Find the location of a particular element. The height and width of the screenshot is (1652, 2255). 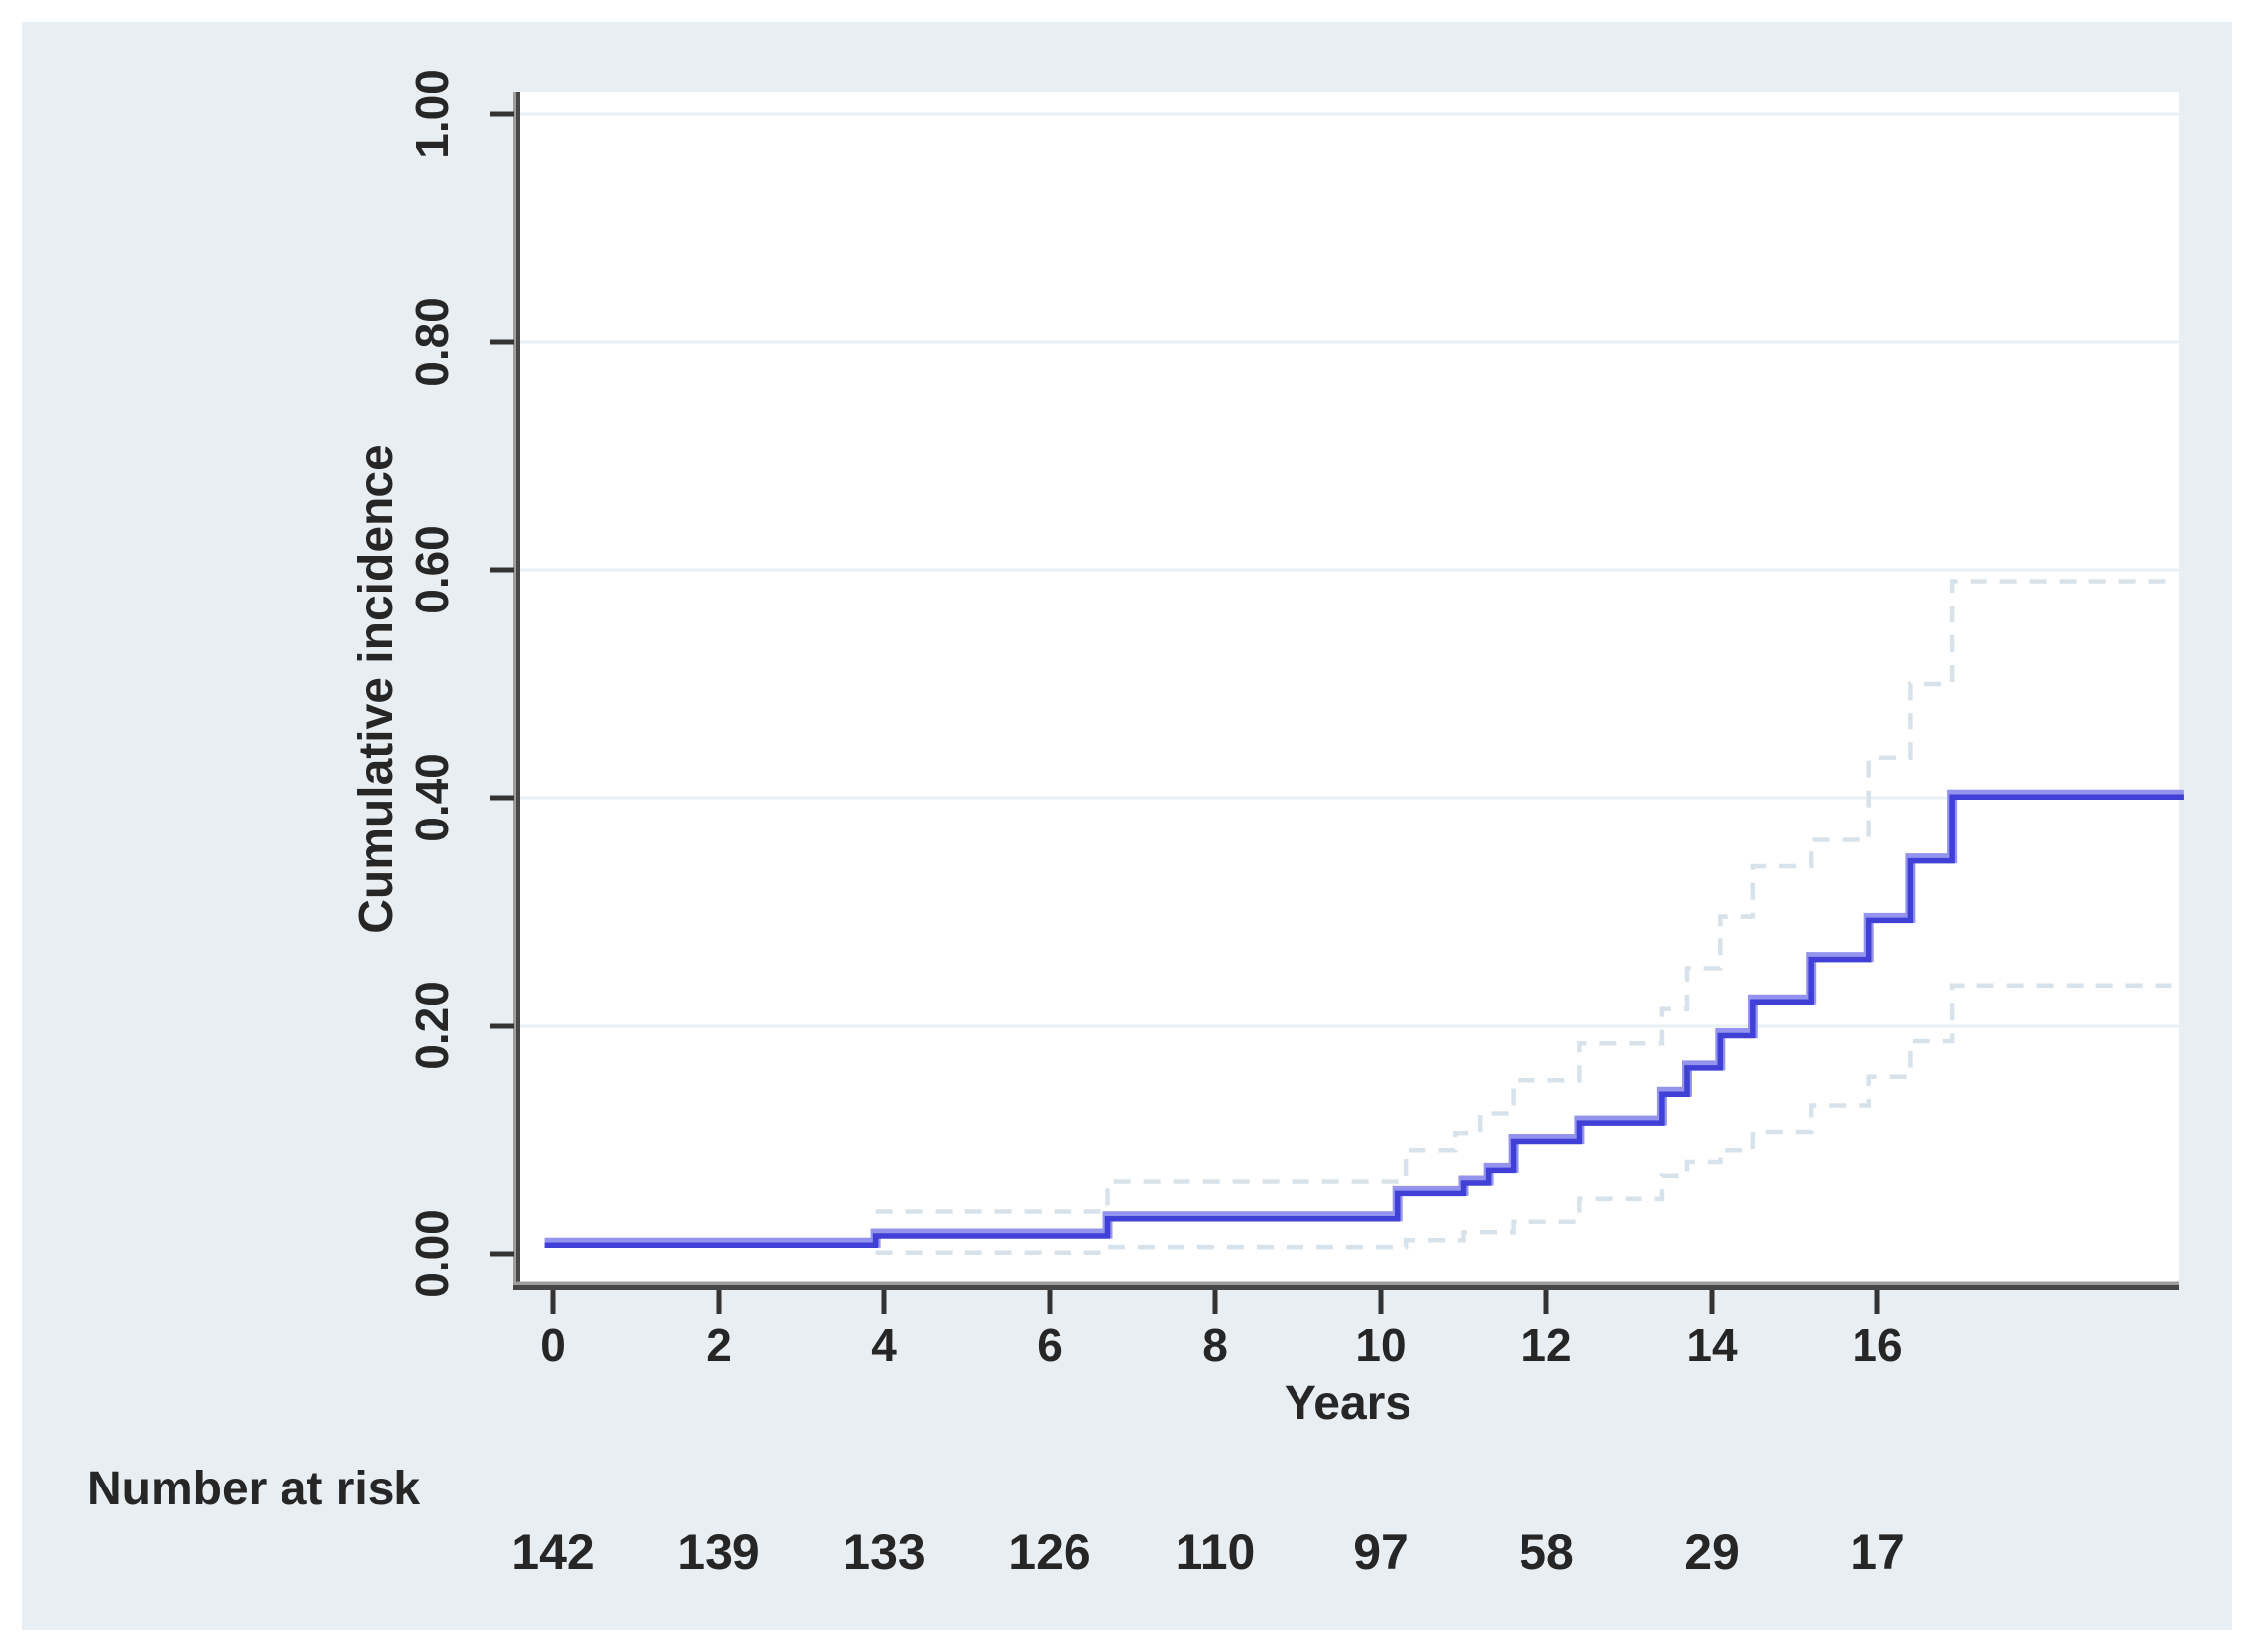

y-tick-label: 0.20 is located at coordinates (432, 1025).